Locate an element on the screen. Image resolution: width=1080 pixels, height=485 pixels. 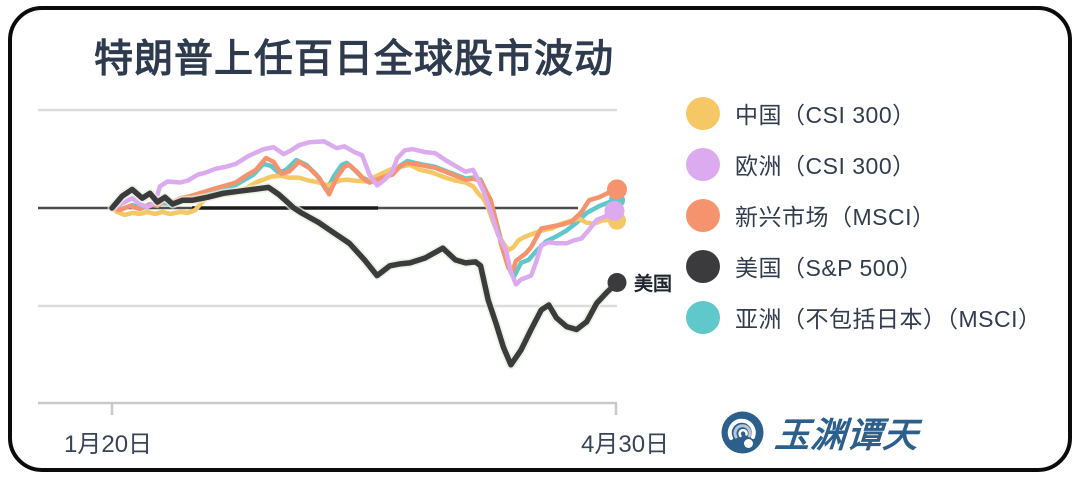
china-line is located at coordinates (364, 207).